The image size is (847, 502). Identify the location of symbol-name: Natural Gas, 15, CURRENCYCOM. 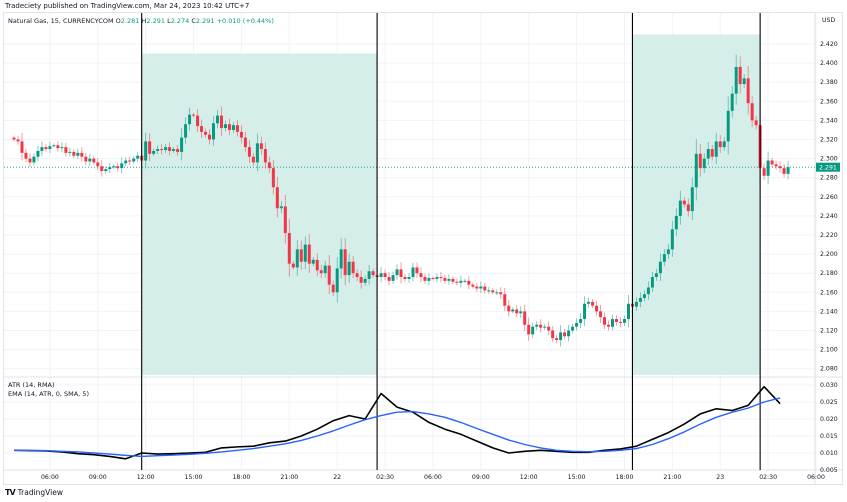
(61, 21).